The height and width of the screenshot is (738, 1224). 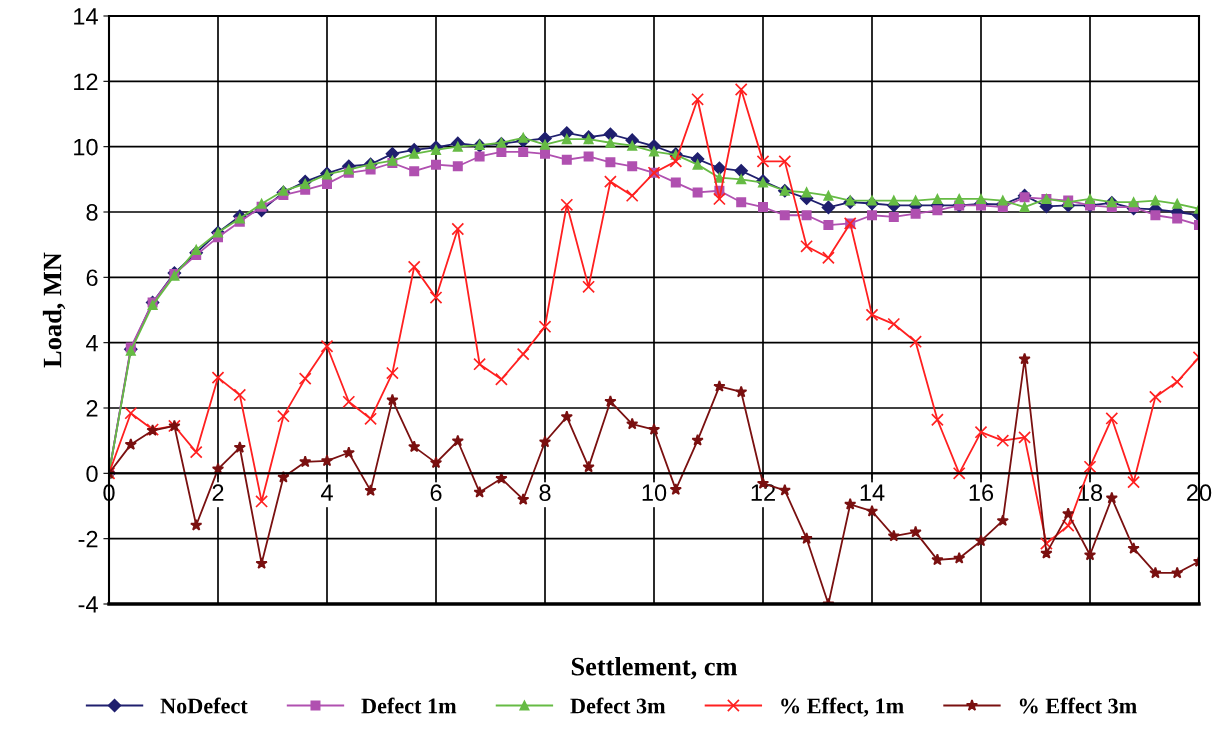 What do you see at coordinates (436, 493) in the screenshot?
I see `x-tick-label: 6` at bounding box center [436, 493].